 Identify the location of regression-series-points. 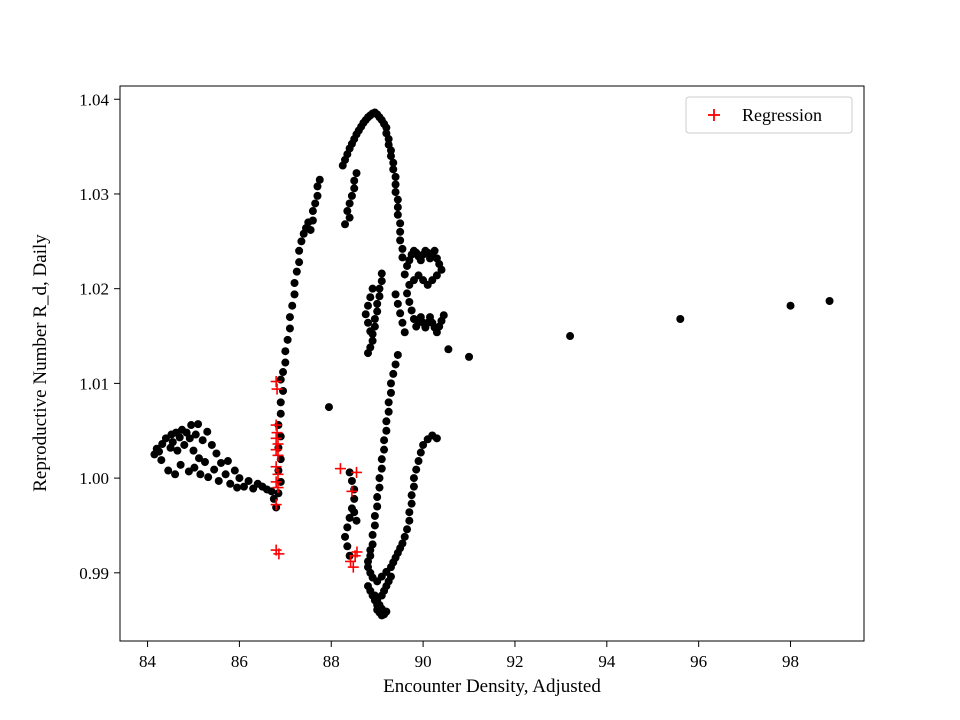
(316, 474).